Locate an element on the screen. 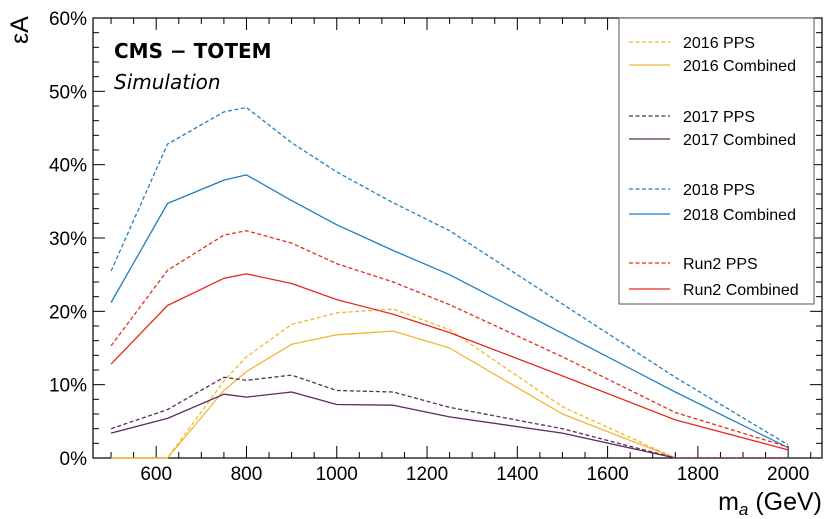 This screenshot has width=831, height=519. x-tick-label: 800 is located at coordinates (247, 474).